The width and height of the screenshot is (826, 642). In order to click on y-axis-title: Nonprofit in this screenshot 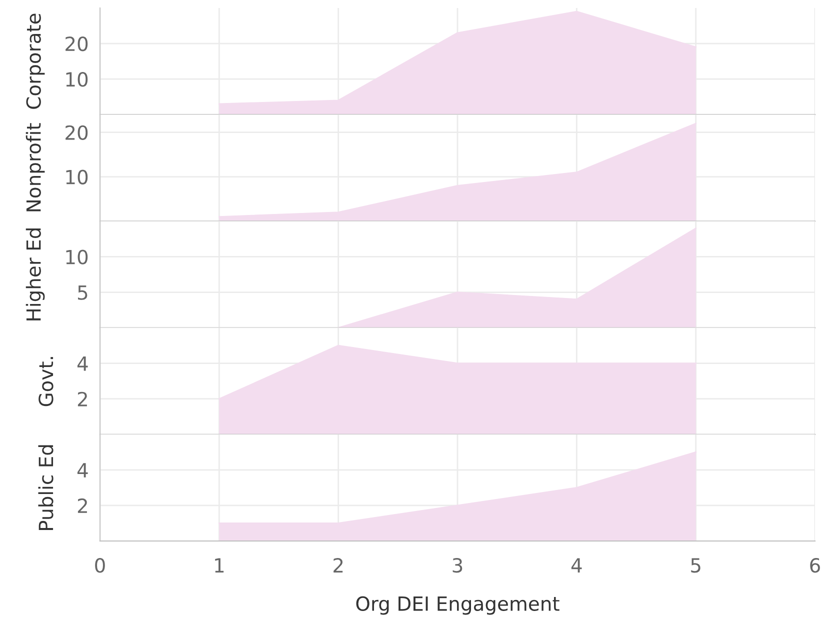, I will do `click(35, 167)`.